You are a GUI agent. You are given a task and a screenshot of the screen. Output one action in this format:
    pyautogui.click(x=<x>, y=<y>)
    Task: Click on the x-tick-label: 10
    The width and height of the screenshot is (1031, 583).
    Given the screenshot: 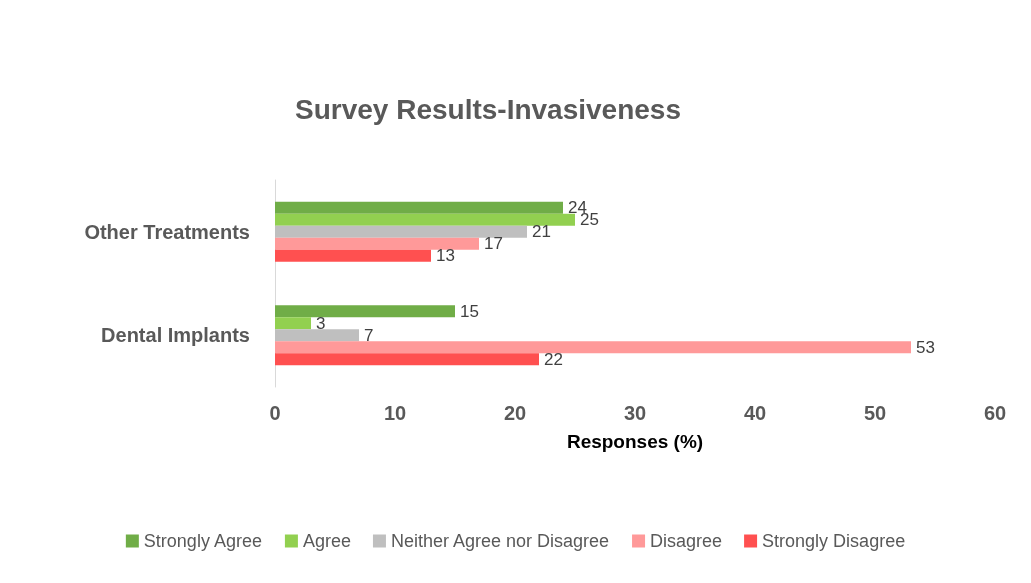 What is the action you would take?
    pyautogui.click(x=395, y=413)
    